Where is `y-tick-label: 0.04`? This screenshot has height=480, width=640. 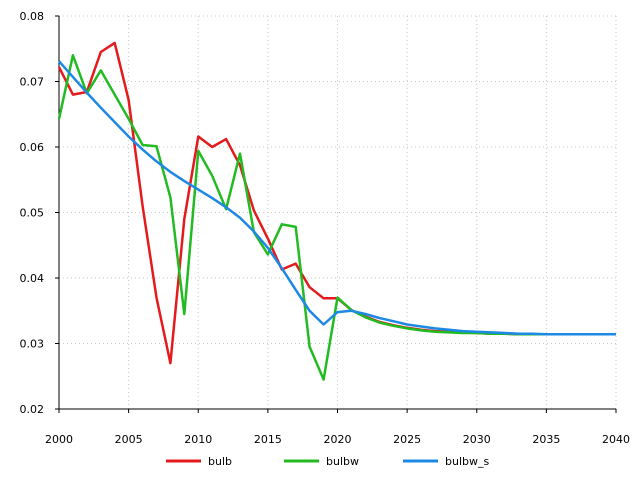
y-tick-label: 0.04 is located at coordinates (32, 278).